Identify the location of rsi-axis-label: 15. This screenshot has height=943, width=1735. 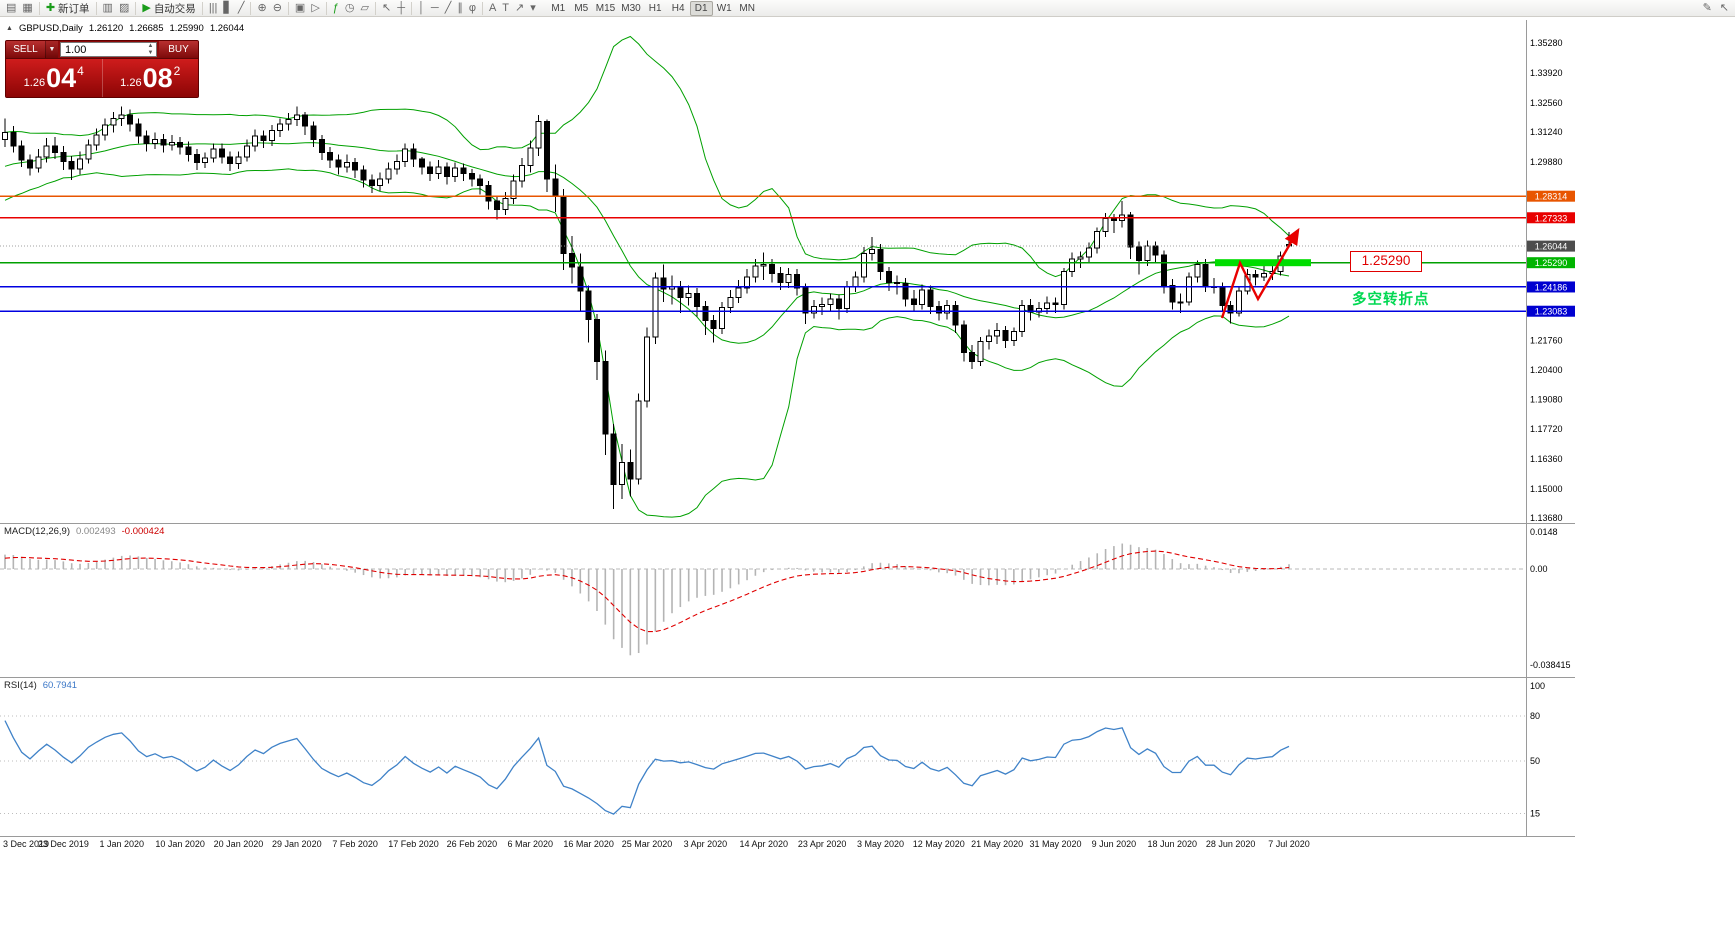
(1535, 814).